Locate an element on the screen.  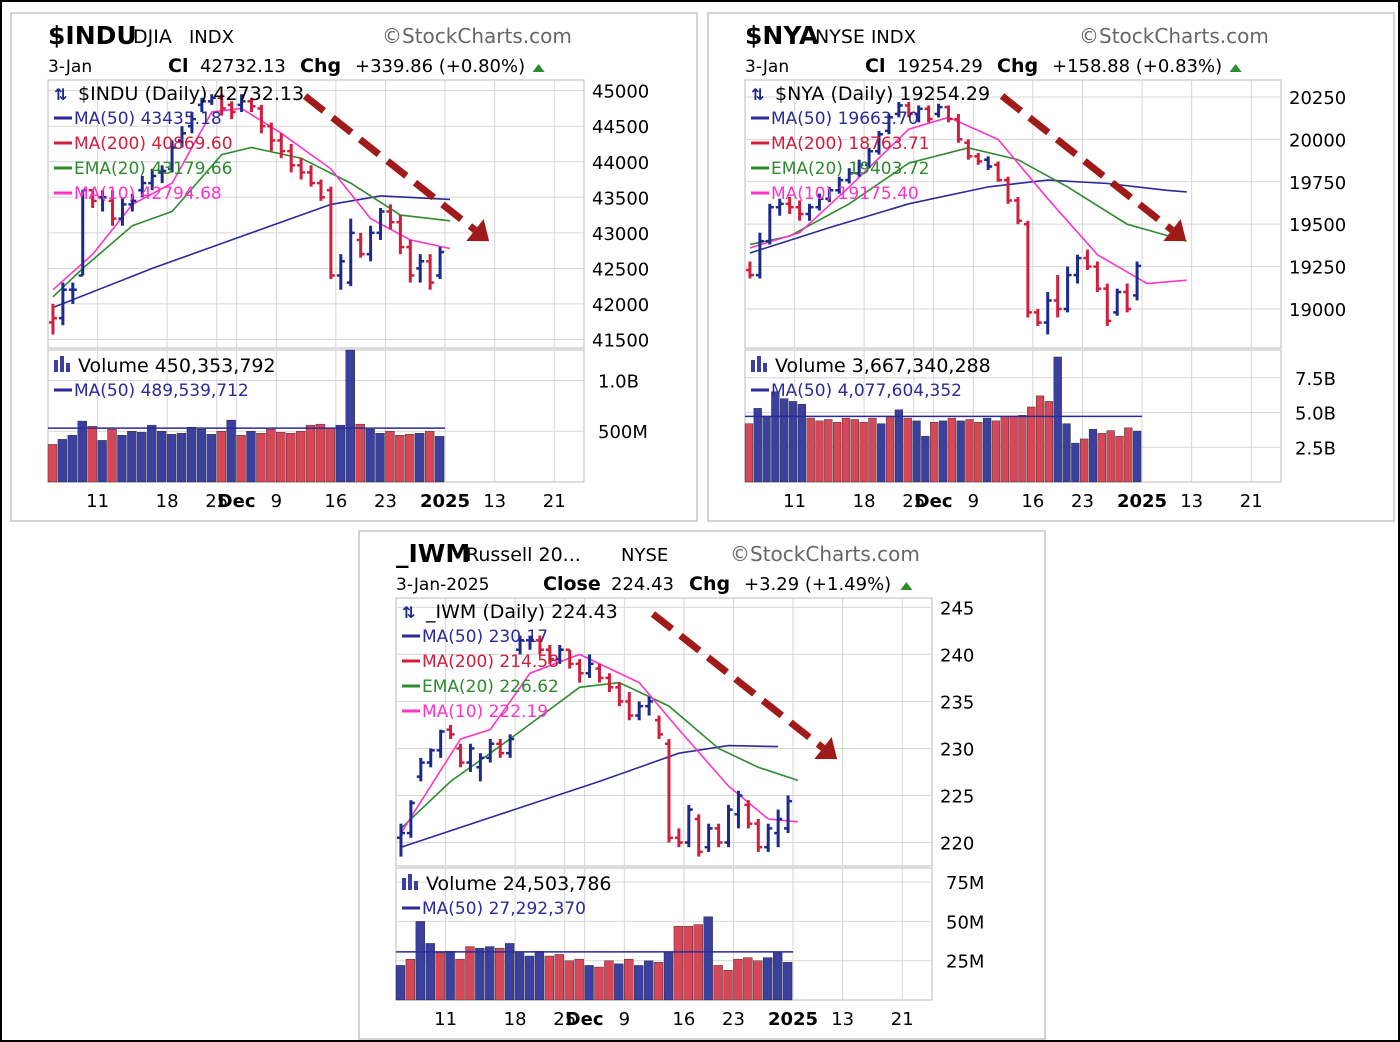
index-name: DJIA is located at coordinates (152, 37).